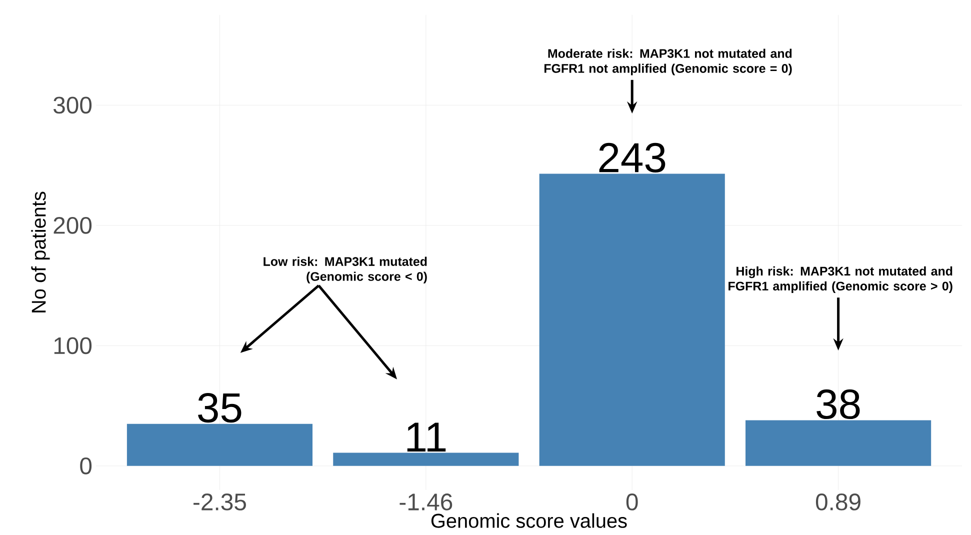  Describe the element at coordinates (668, 62) in the screenshot. I see `annotation: Moderate risk: MAP3K1 not mutated and FGFR1 not amplified (Genomic score = 0)` at that location.